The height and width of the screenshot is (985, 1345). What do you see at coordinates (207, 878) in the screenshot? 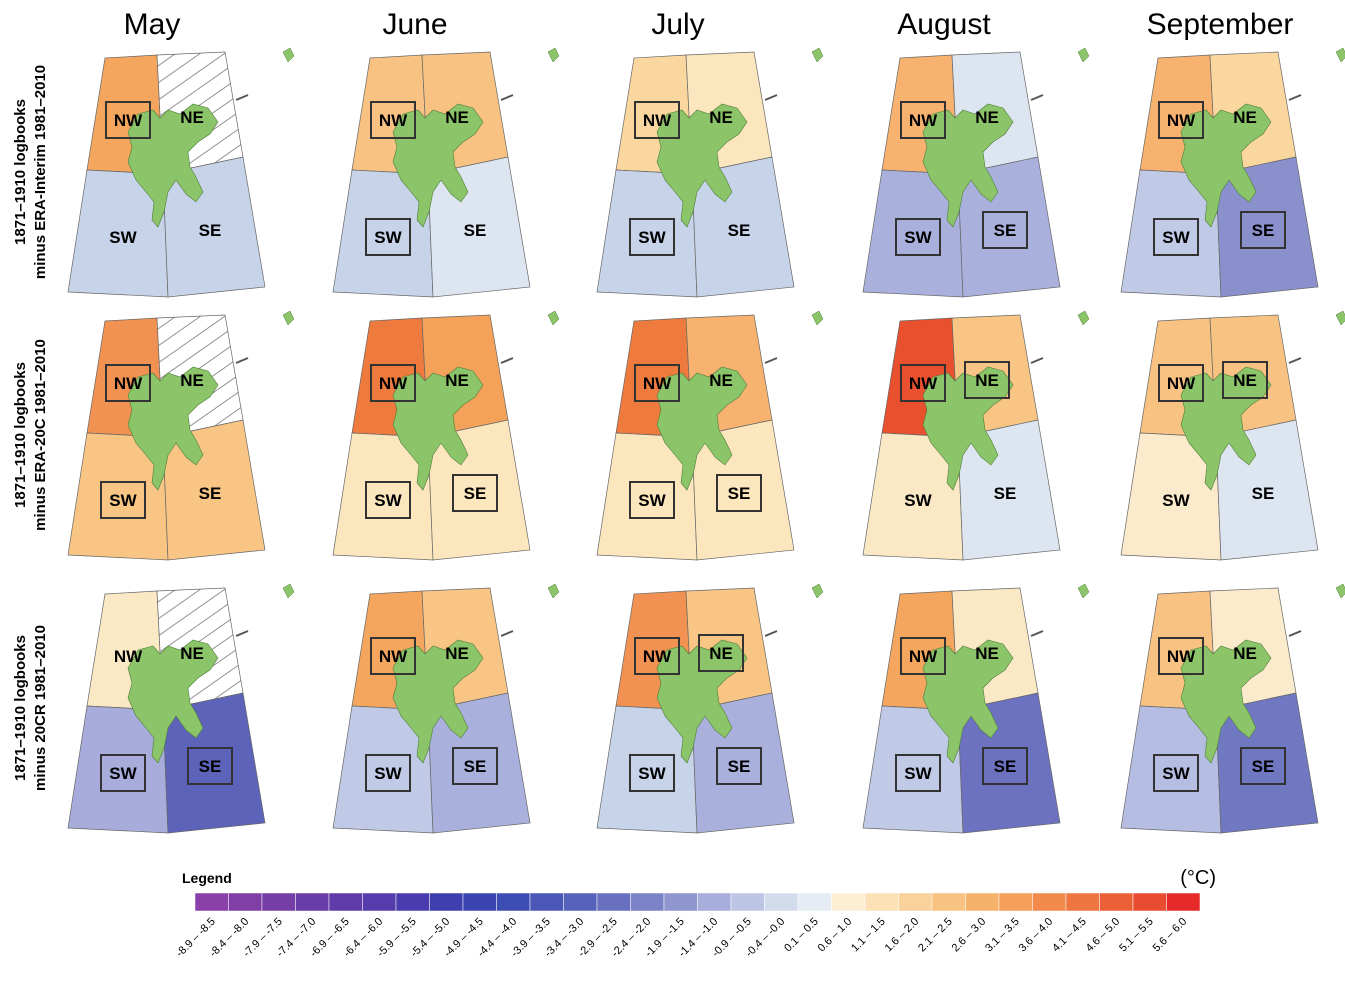
I see `legend-title: Legend` at bounding box center [207, 878].